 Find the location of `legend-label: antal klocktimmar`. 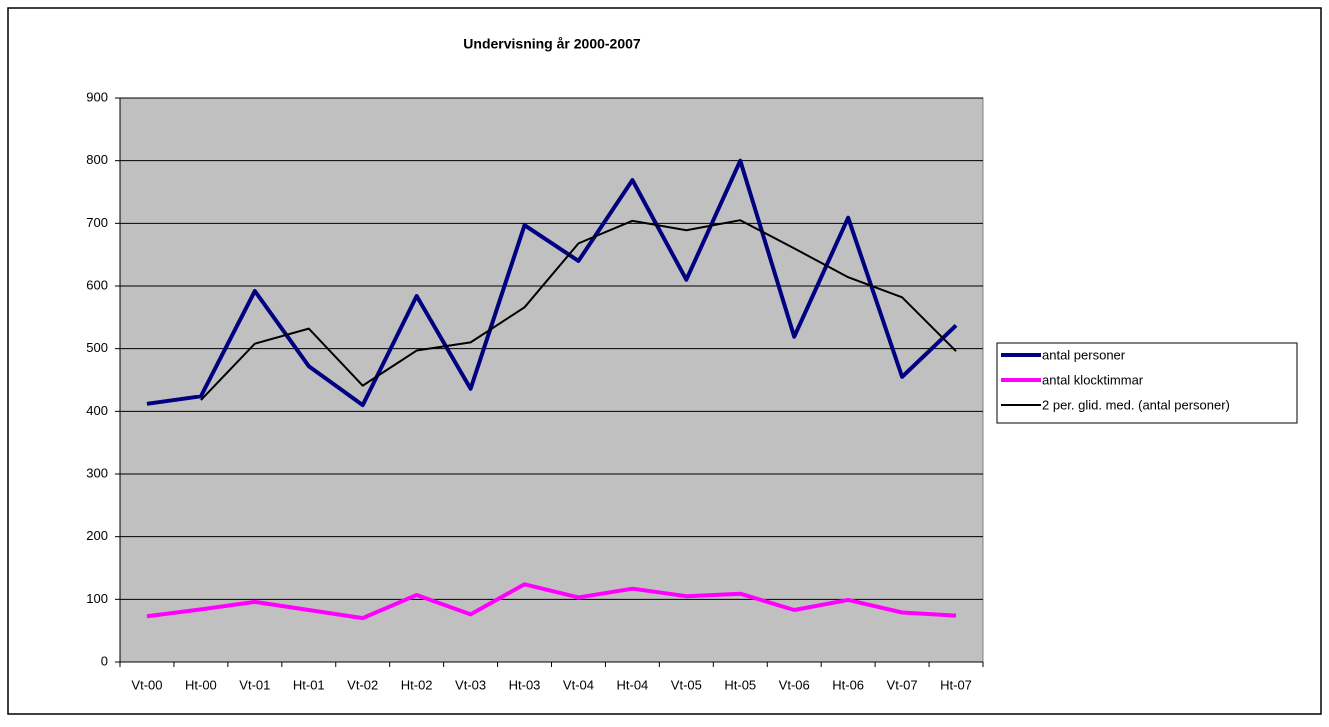

legend-label: antal klocktimmar is located at coordinates (1093, 379).